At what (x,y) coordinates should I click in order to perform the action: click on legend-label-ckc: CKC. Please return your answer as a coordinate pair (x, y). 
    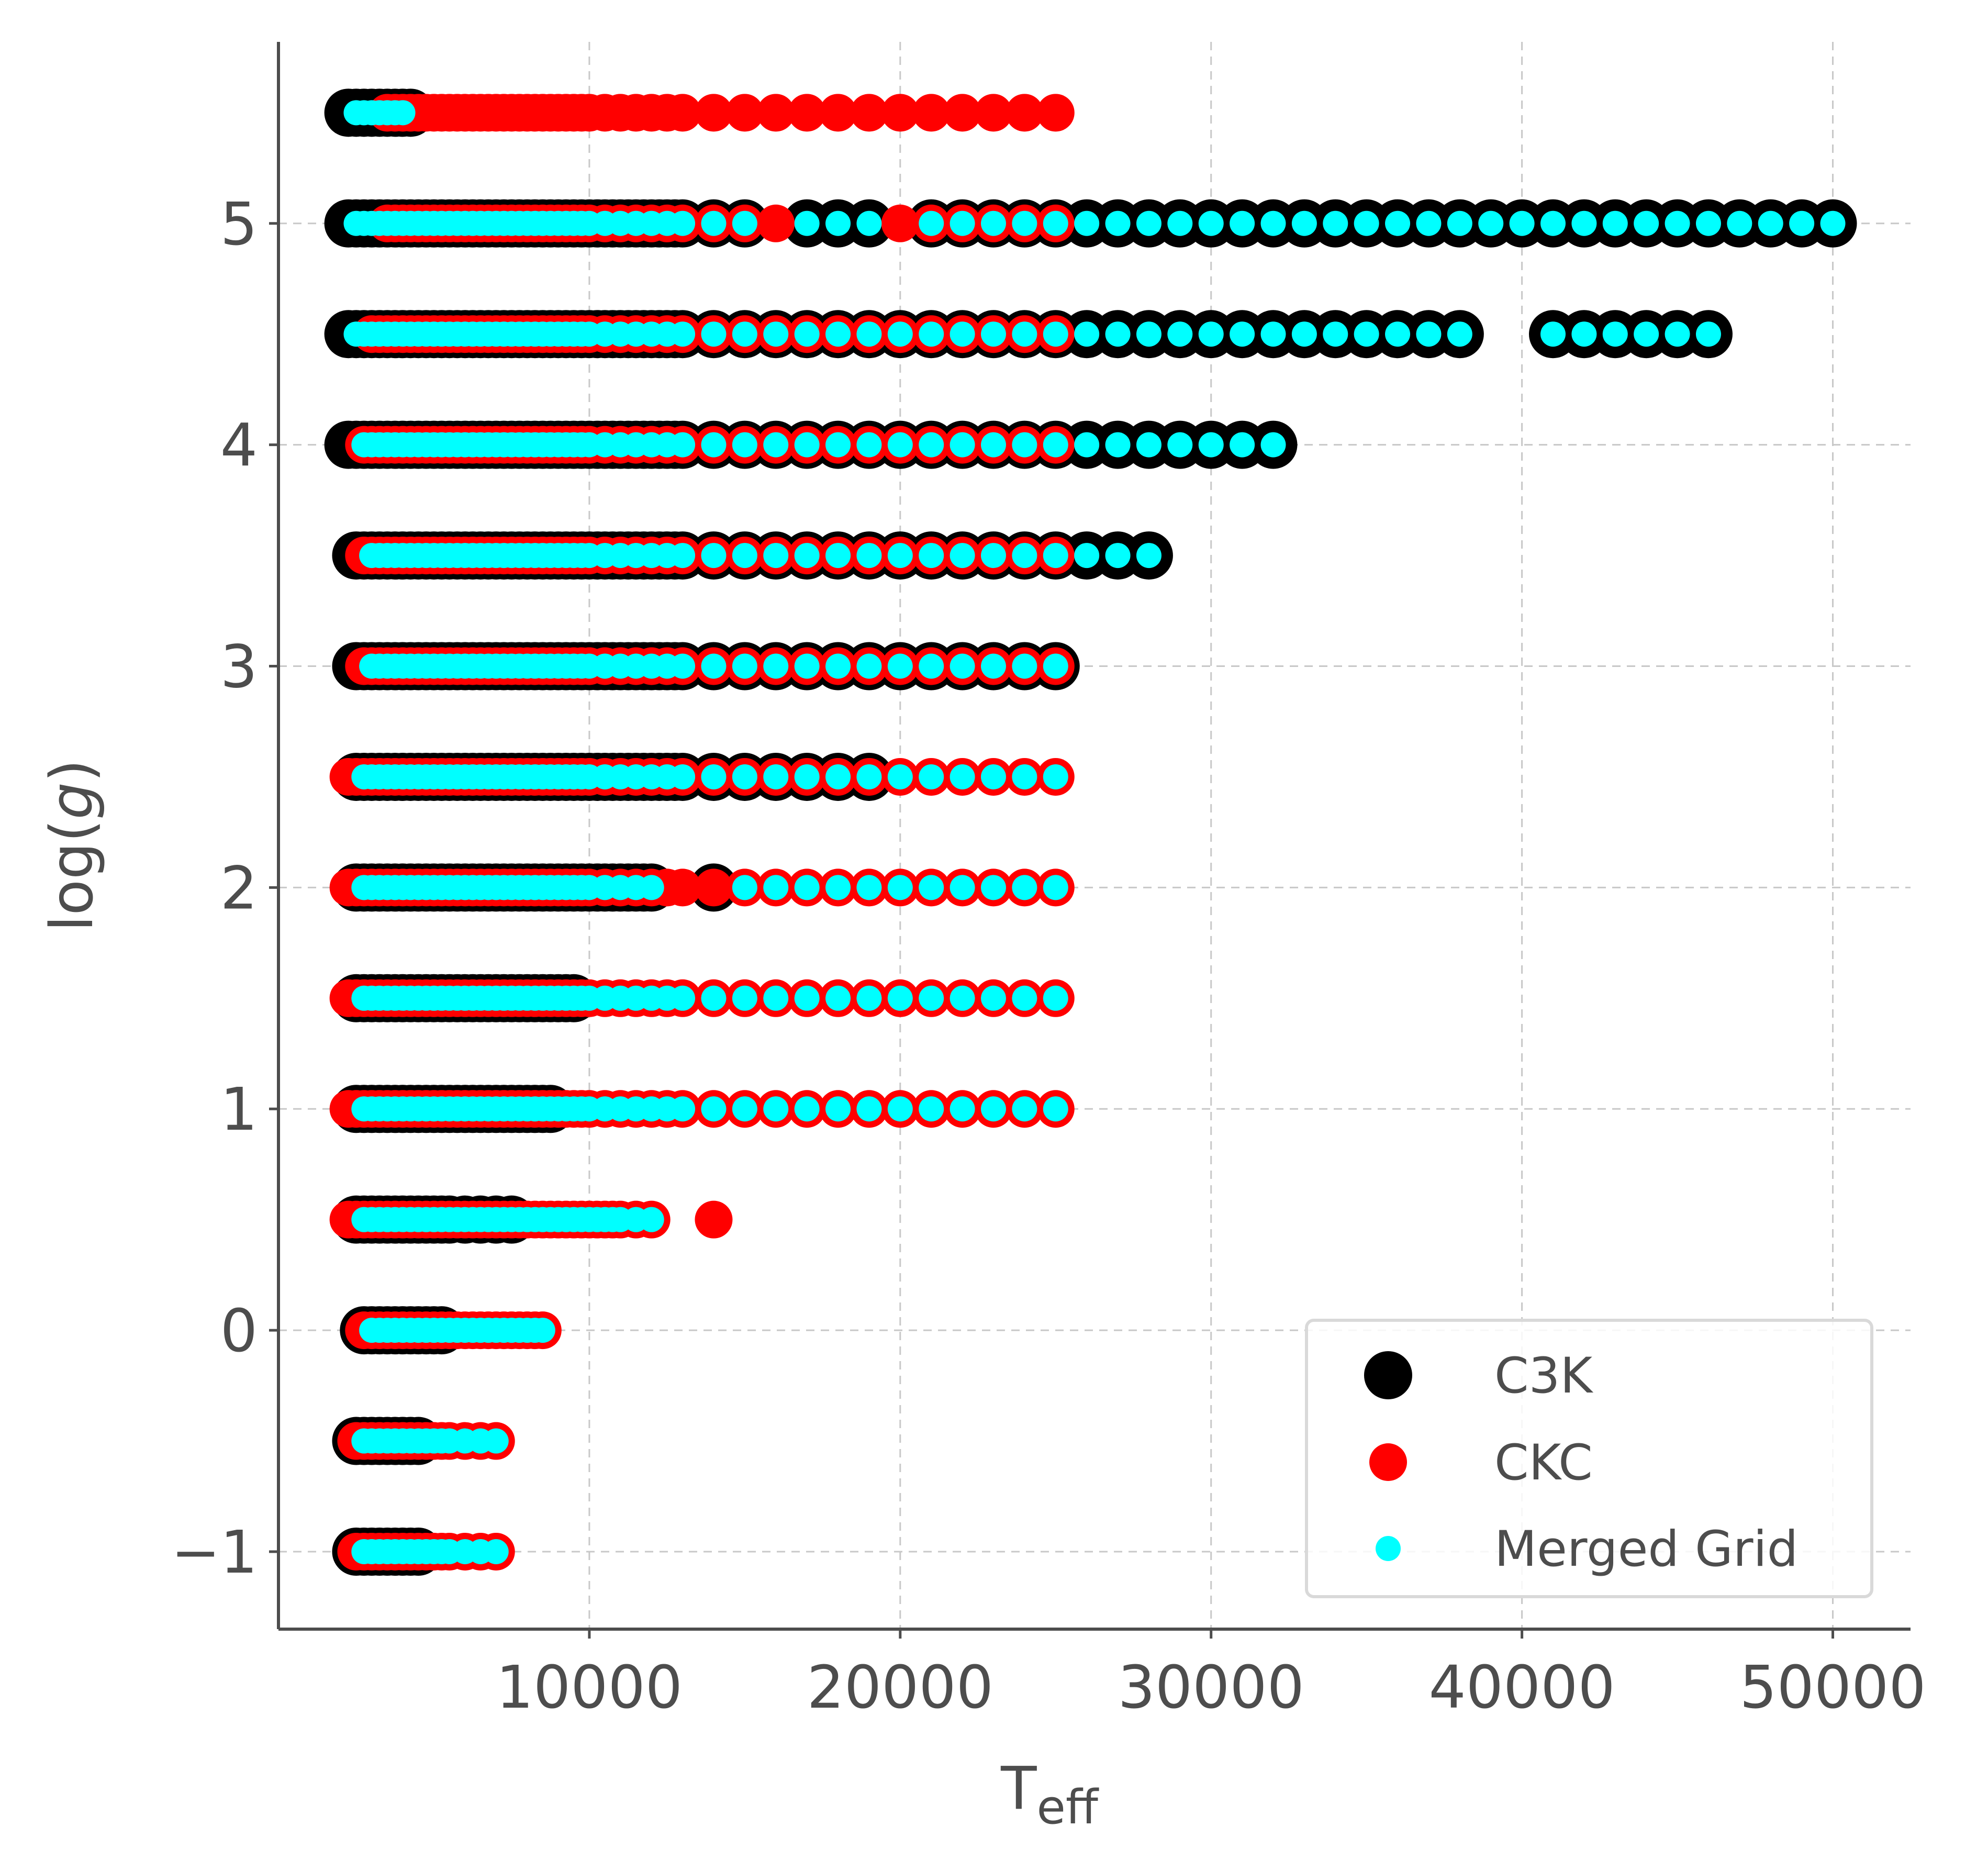
    Looking at the image, I should click on (1543, 1462).